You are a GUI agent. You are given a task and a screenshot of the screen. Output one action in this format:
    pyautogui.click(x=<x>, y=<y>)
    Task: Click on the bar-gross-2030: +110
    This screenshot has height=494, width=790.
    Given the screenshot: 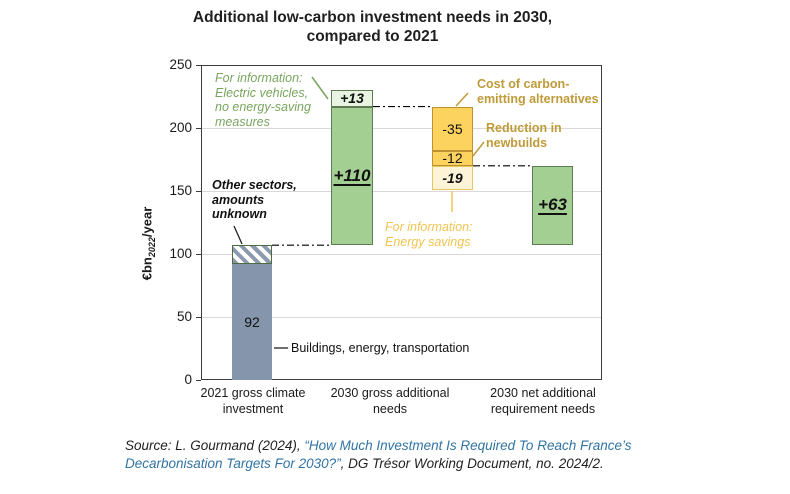 What is the action you would take?
    pyautogui.click(x=352, y=176)
    